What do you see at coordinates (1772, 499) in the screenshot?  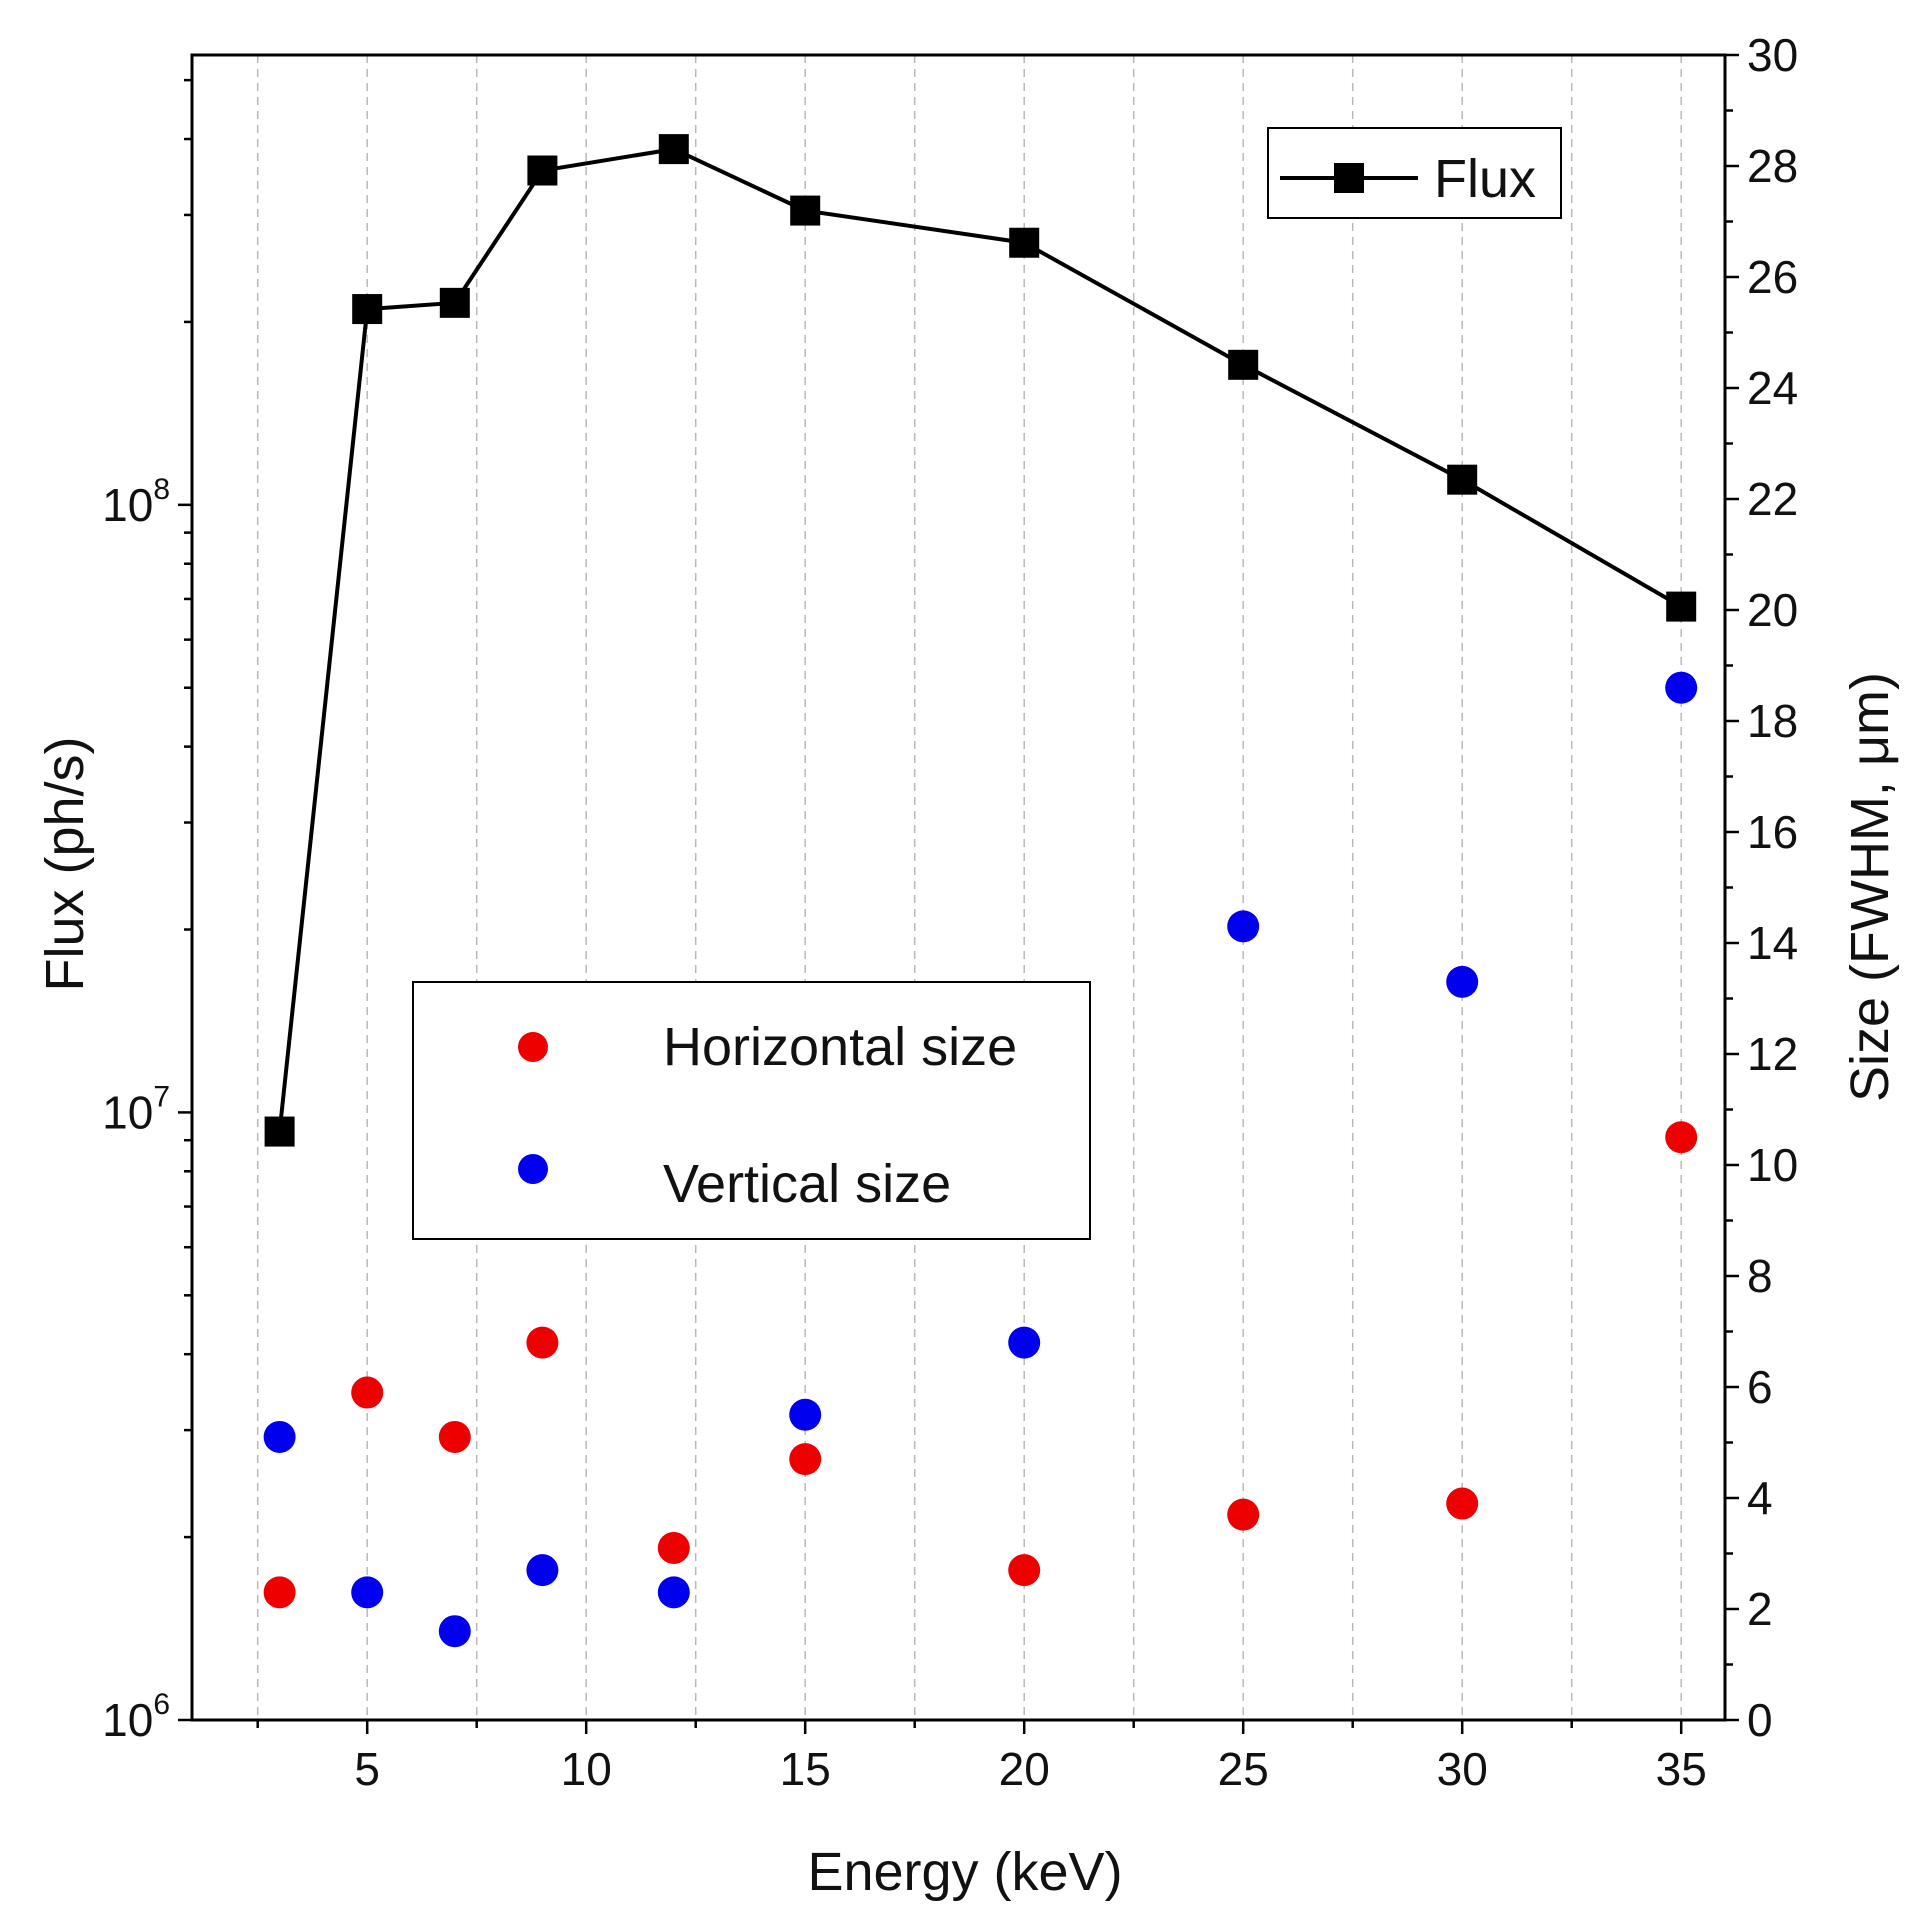 I see `right-tick-label: 22` at bounding box center [1772, 499].